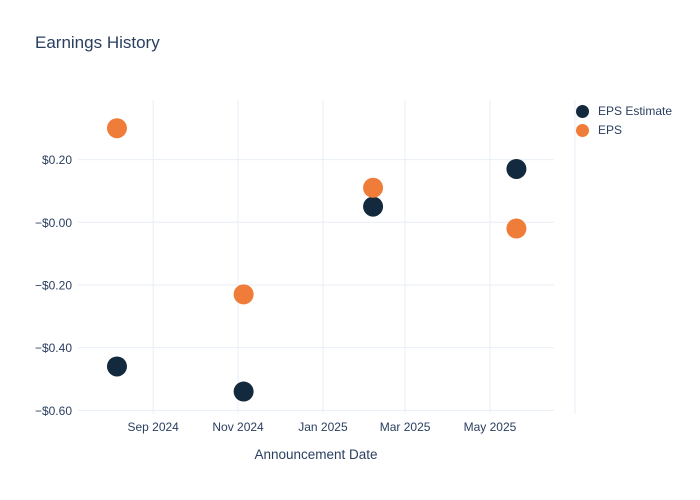 Image resolution: width=700 pixels, height=500 pixels. Describe the element at coordinates (490, 427) in the screenshot. I see `x-tick-label: May 2025` at that location.